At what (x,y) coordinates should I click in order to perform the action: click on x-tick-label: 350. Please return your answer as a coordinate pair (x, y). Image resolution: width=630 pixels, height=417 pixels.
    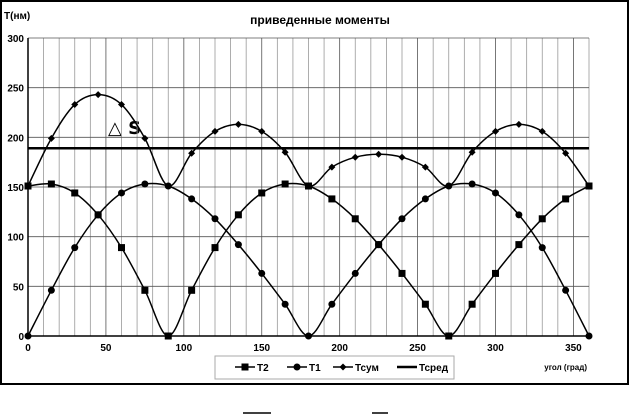
    Looking at the image, I should click on (573, 348).